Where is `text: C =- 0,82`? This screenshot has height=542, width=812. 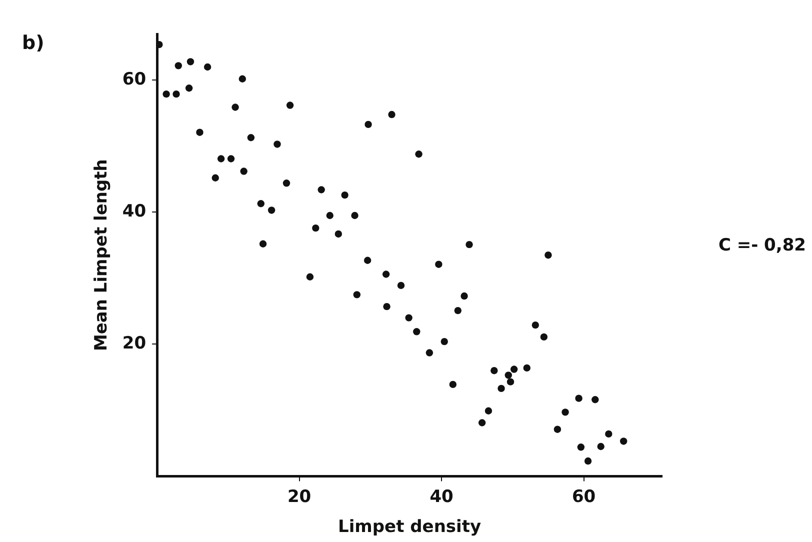 text: C =- 0,82 is located at coordinates (762, 246).